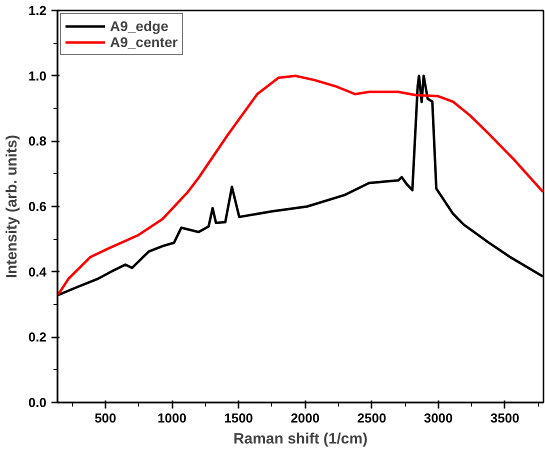 This screenshot has height=450, width=545. Describe the element at coordinates (37, 337) in the screenshot. I see `y-tick-label: 0.2` at that location.